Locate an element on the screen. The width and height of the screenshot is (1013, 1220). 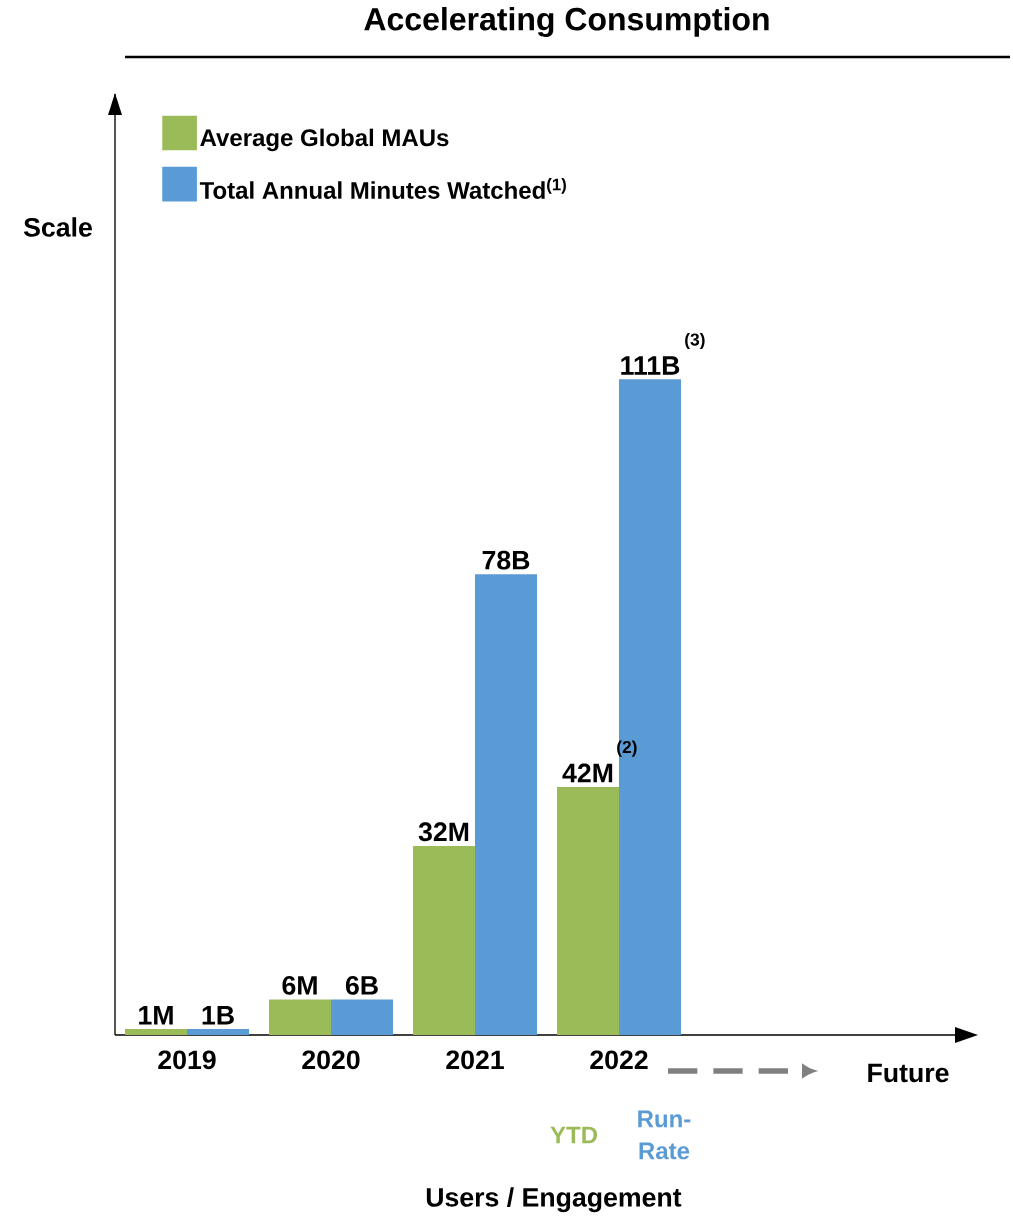
data-label: 6M is located at coordinates (299, 985).